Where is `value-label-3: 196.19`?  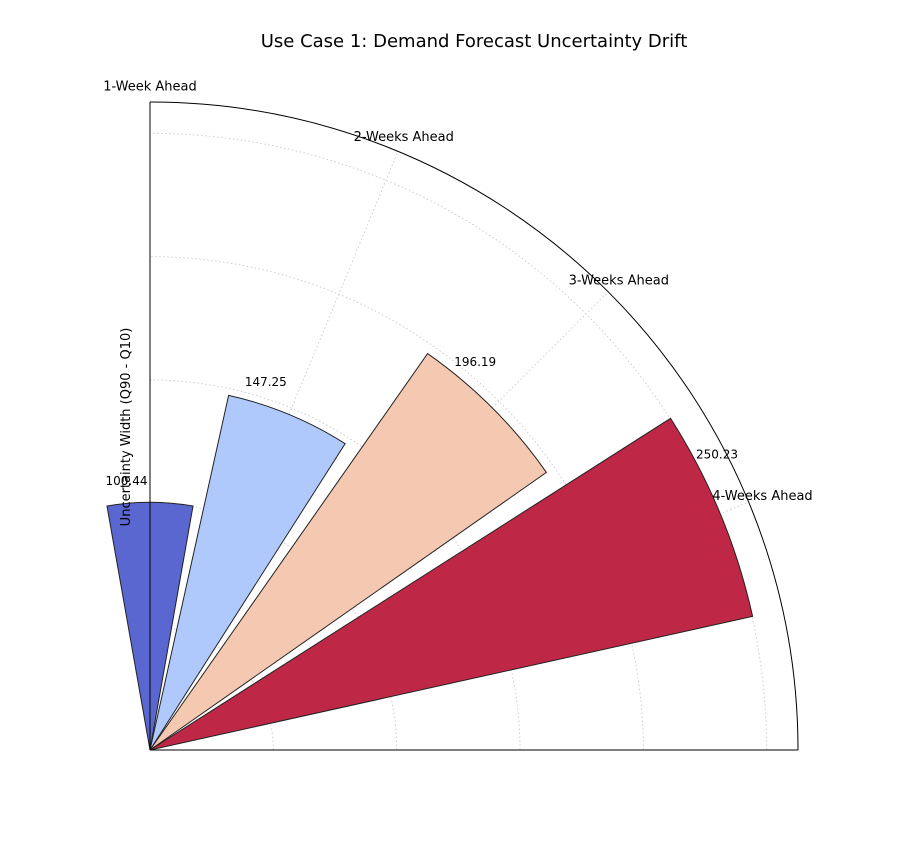
value-label-3: 196.19 is located at coordinates (475, 362).